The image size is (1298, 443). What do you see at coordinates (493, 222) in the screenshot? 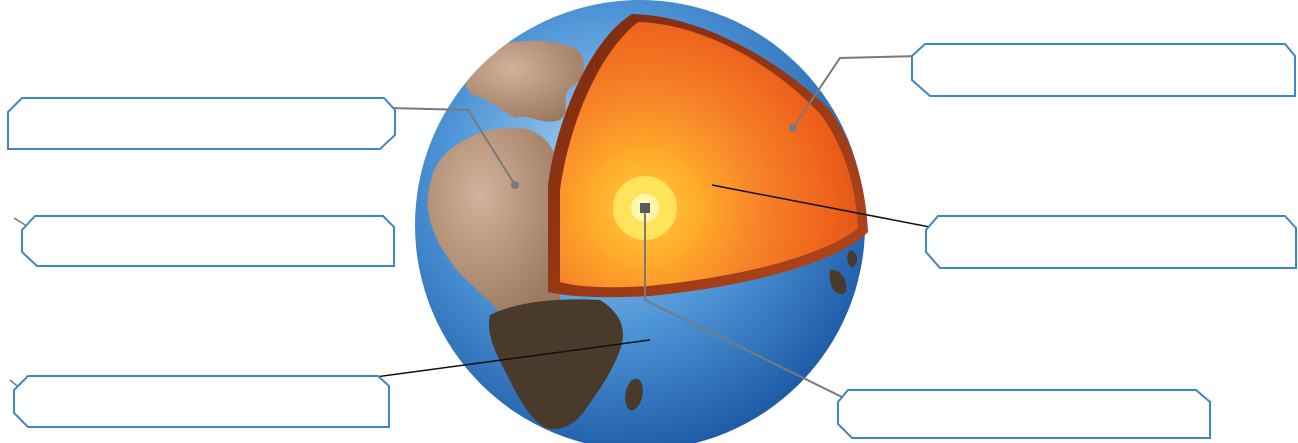
I see `africa-landmass` at bounding box center [493, 222].